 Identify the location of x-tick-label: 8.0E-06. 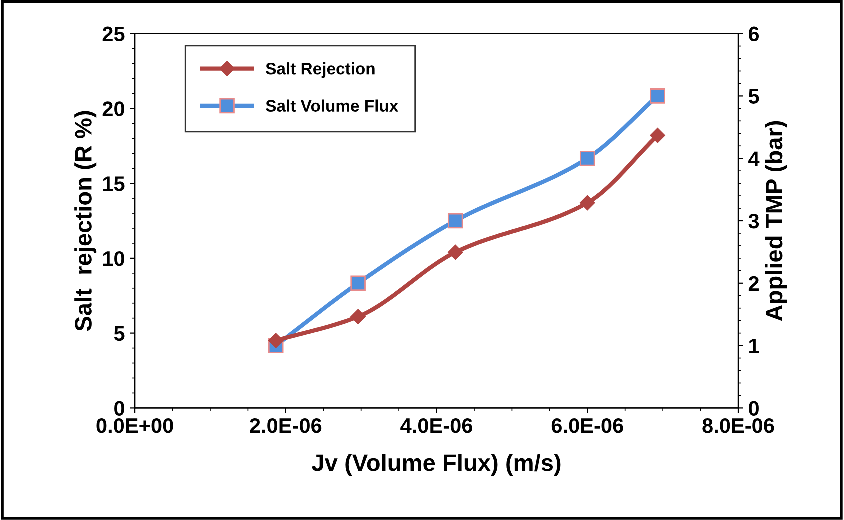
(738, 426).